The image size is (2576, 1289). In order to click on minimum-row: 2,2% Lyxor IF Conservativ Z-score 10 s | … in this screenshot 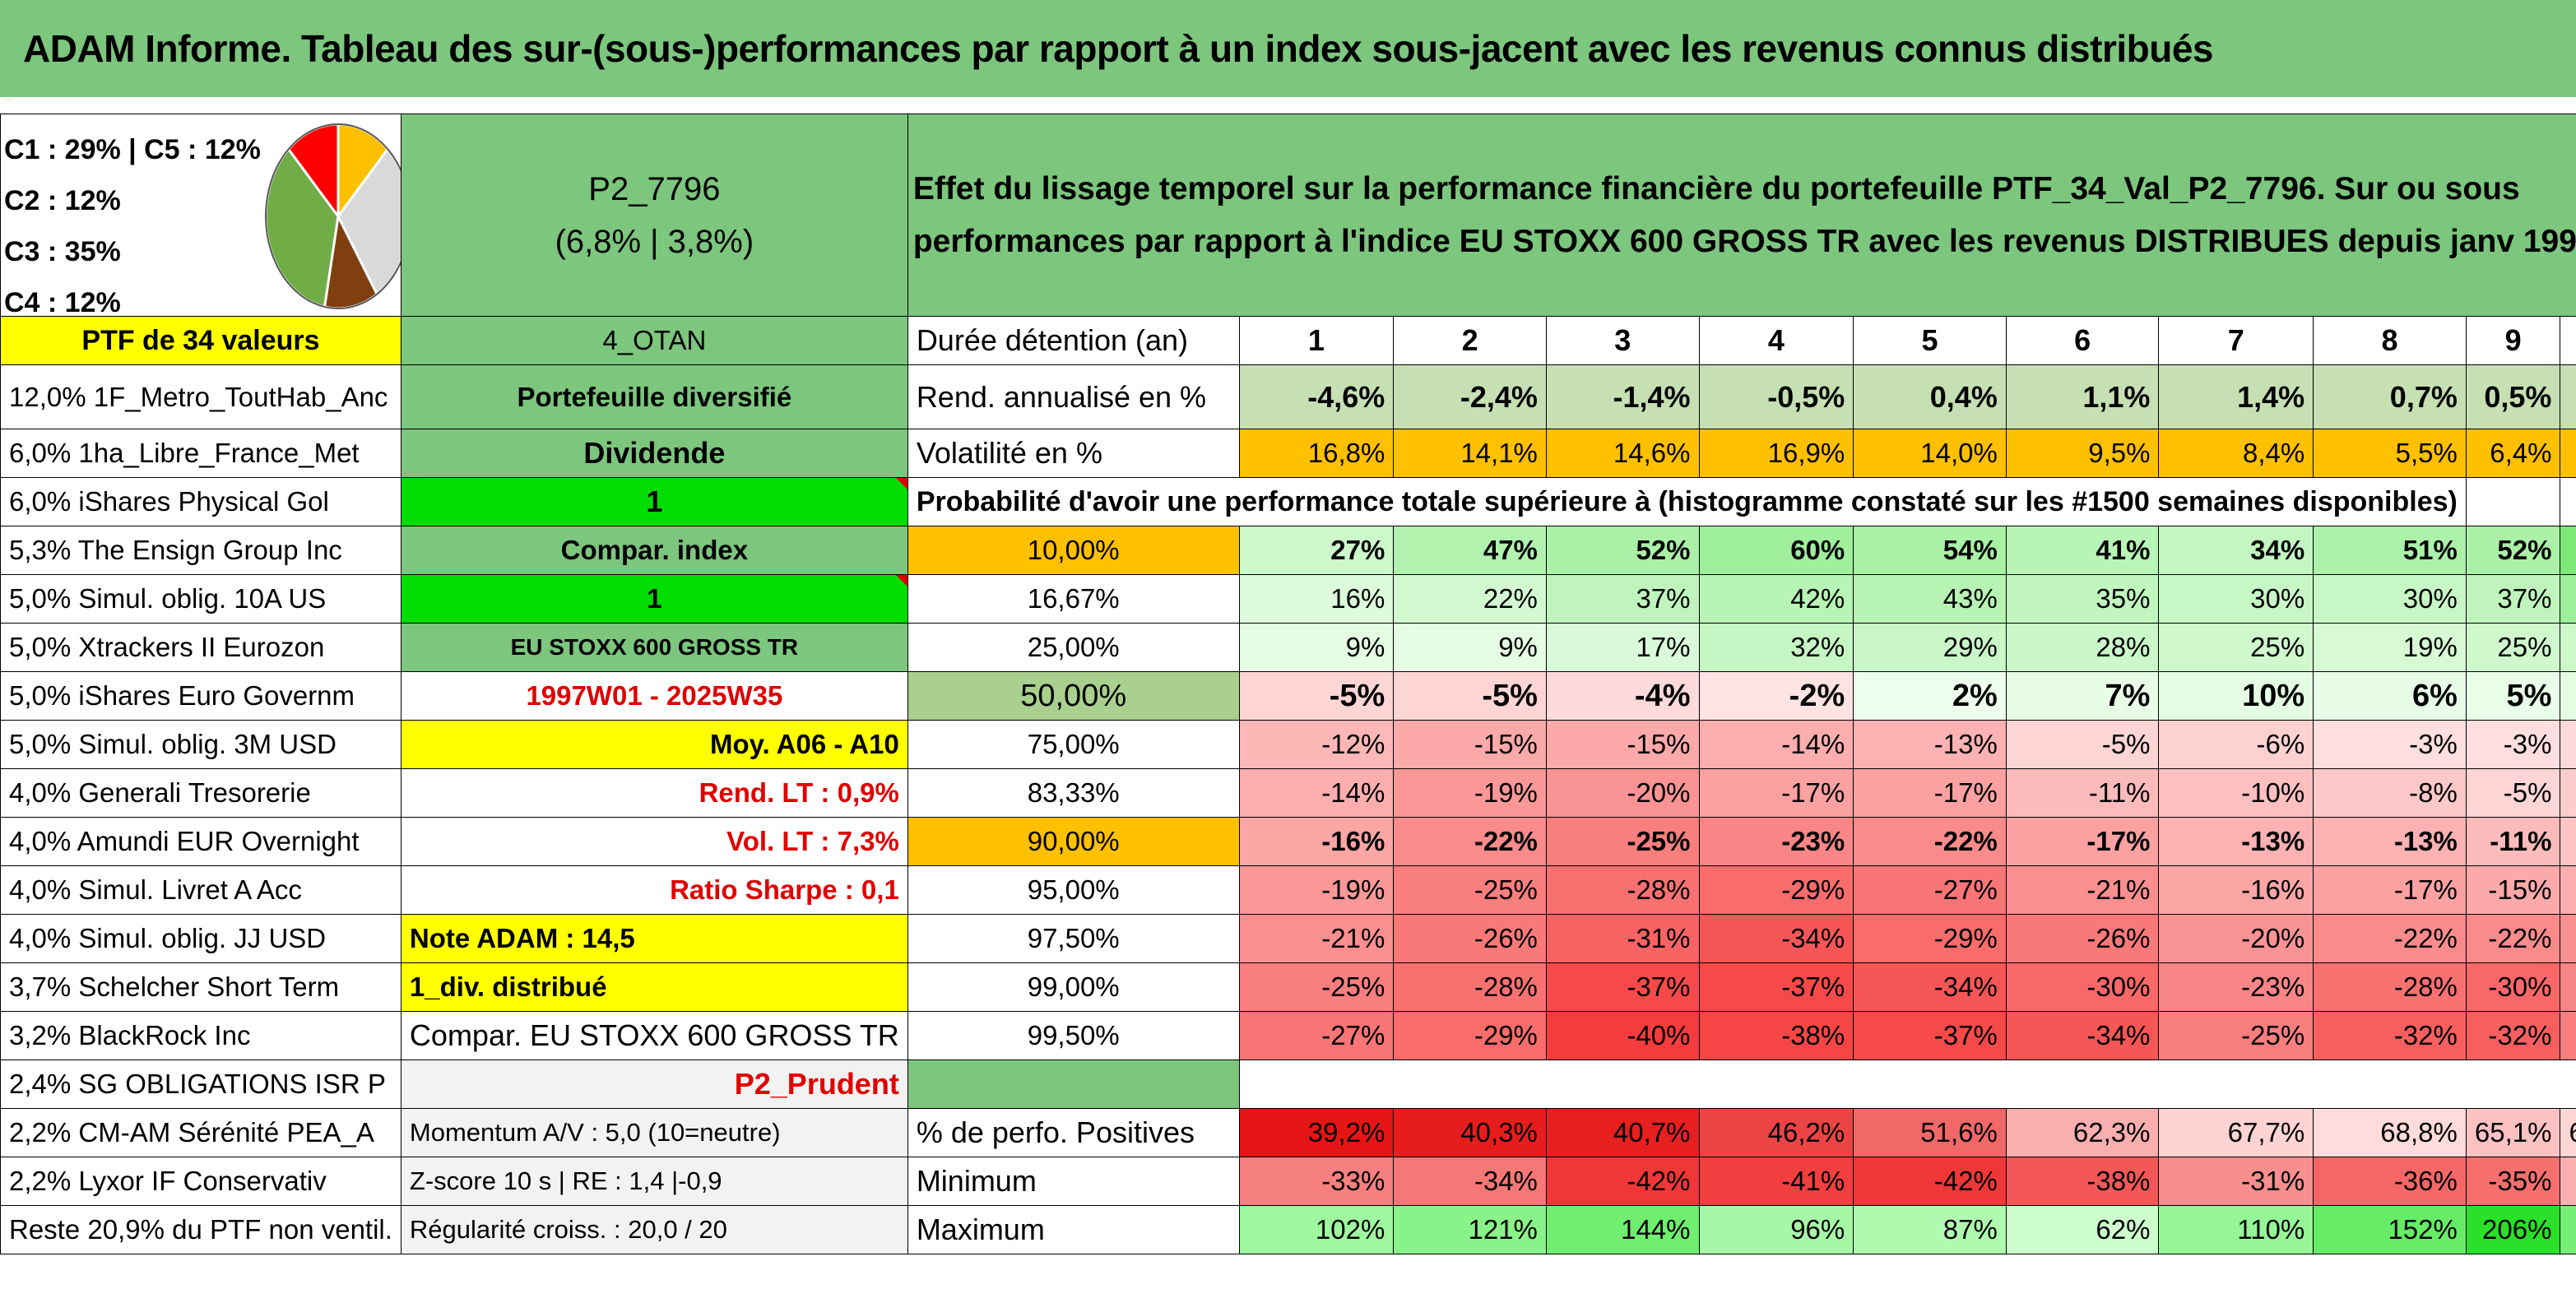, I will do `click(1288, 1181)`.